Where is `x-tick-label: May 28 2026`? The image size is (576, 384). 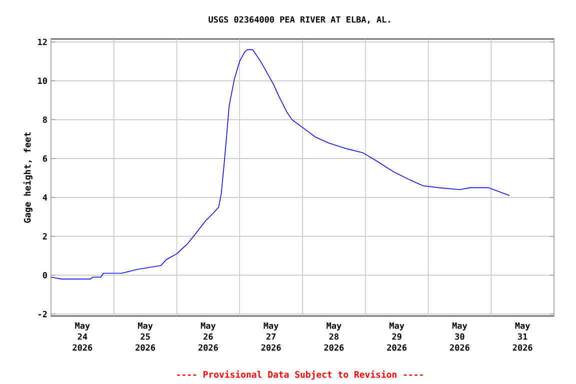
x-tick-label: May 28 2026 is located at coordinates (334, 336).